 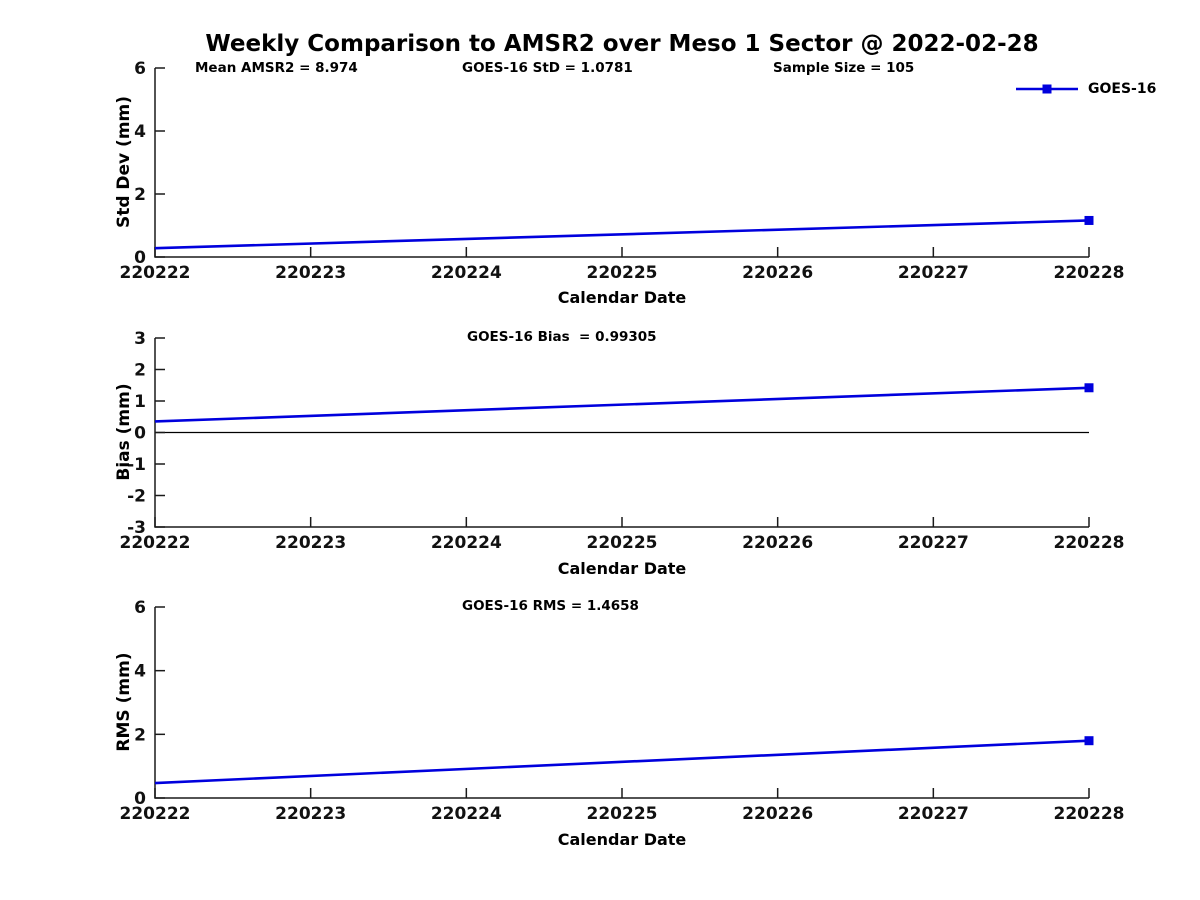 I want to click on legend: GOES-16, so click(x=1086, y=89).